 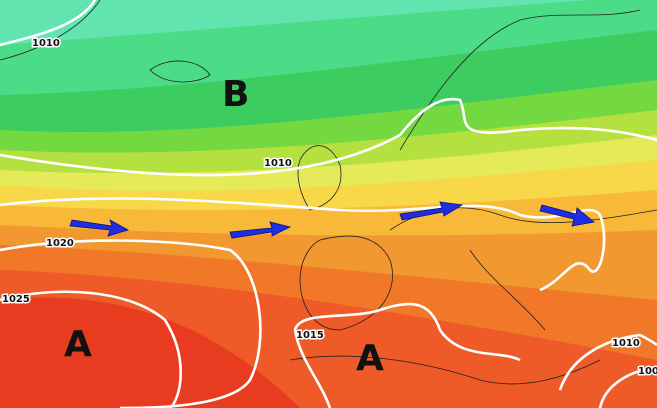 What do you see at coordinates (16, 299) in the screenshot?
I see `isobar-label: 1025` at bounding box center [16, 299].